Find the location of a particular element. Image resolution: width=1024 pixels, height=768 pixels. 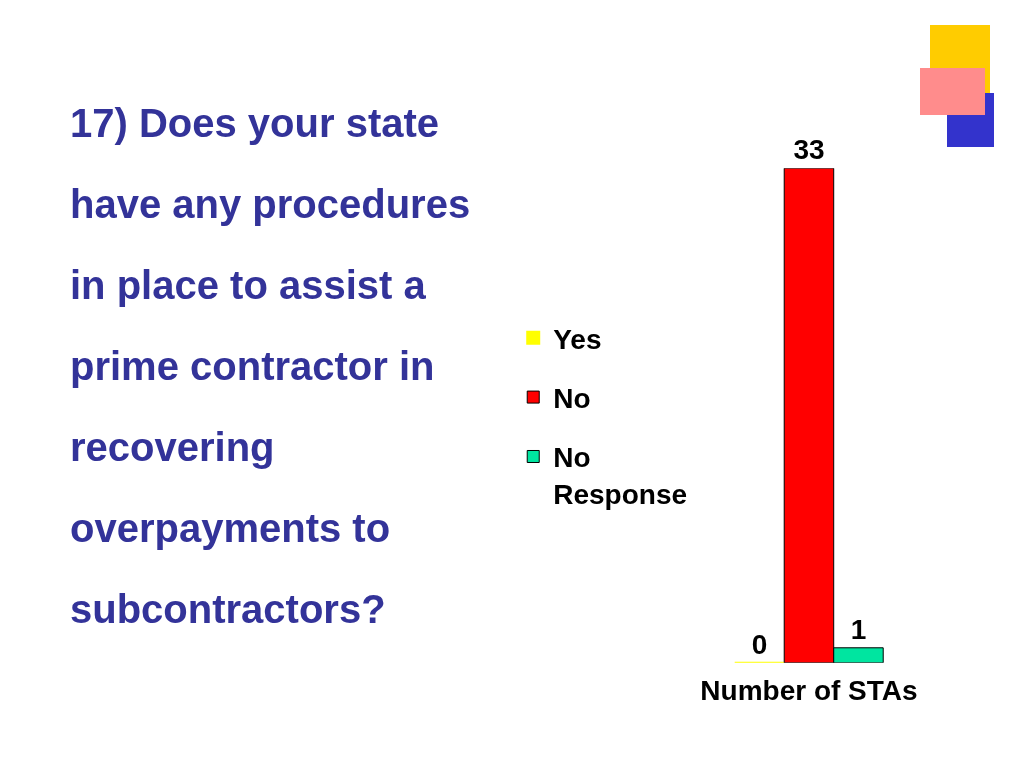

data-label: 0 is located at coordinates (759, 644).